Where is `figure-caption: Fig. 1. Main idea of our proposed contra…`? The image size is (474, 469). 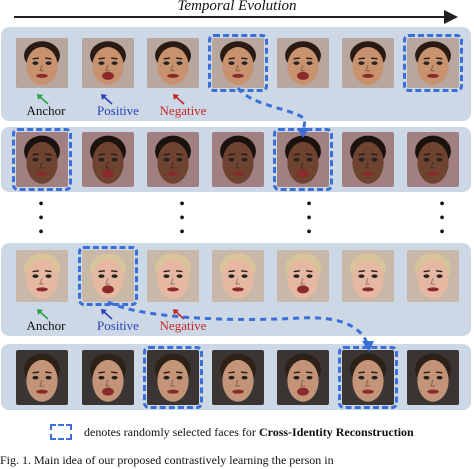
figure-caption: Fig. 1. Main idea of our proposed contra… is located at coordinates (167, 460).